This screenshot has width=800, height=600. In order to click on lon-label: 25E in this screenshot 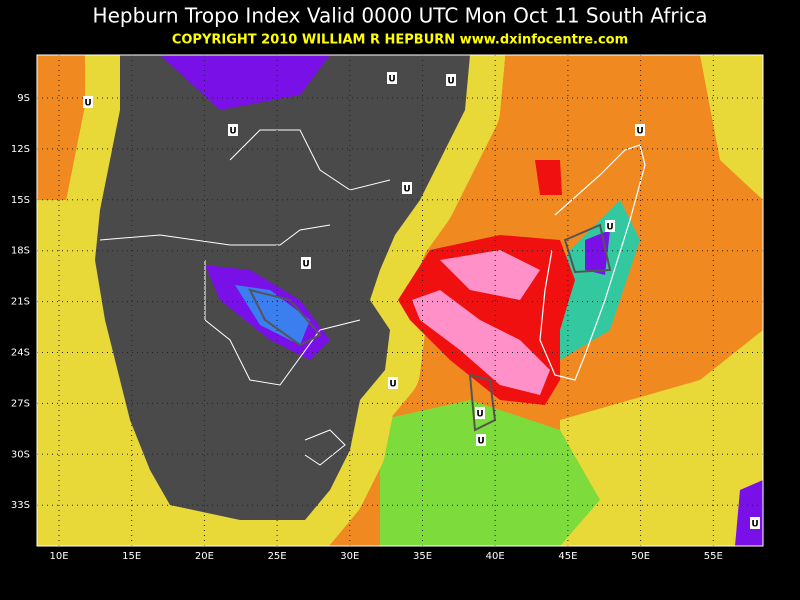, I will do `click(277, 556)`.